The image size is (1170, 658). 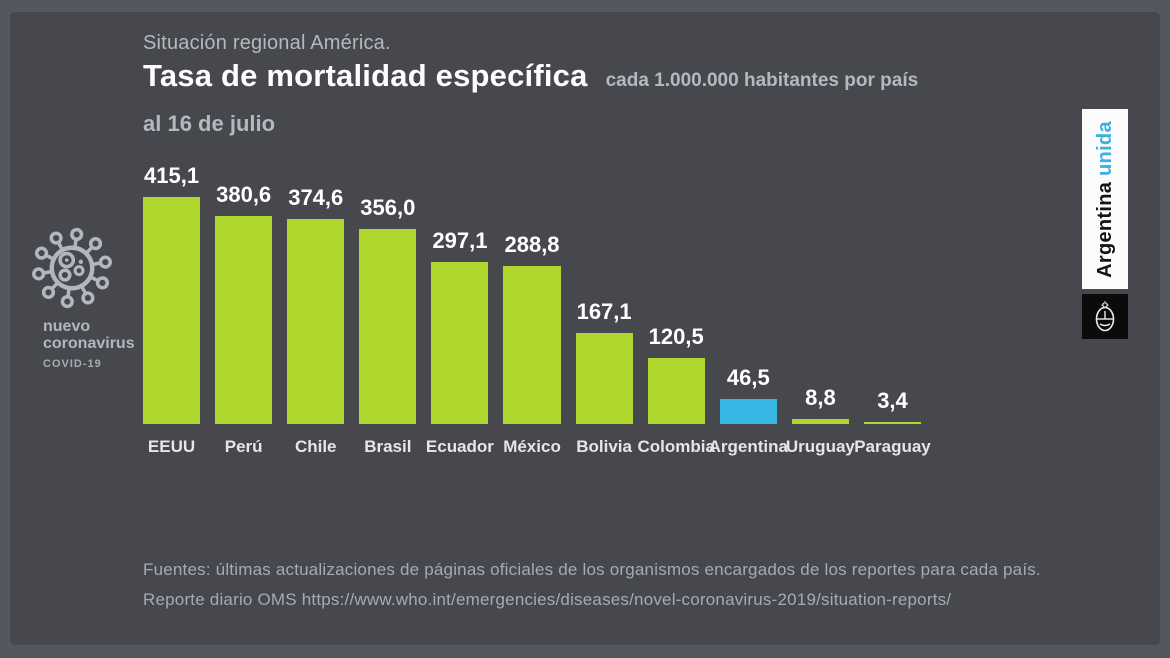 What do you see at coordinates (748, 377) in the screenshot?
I see `bar-value-label: 46,5` at bounding box center [748, 377].